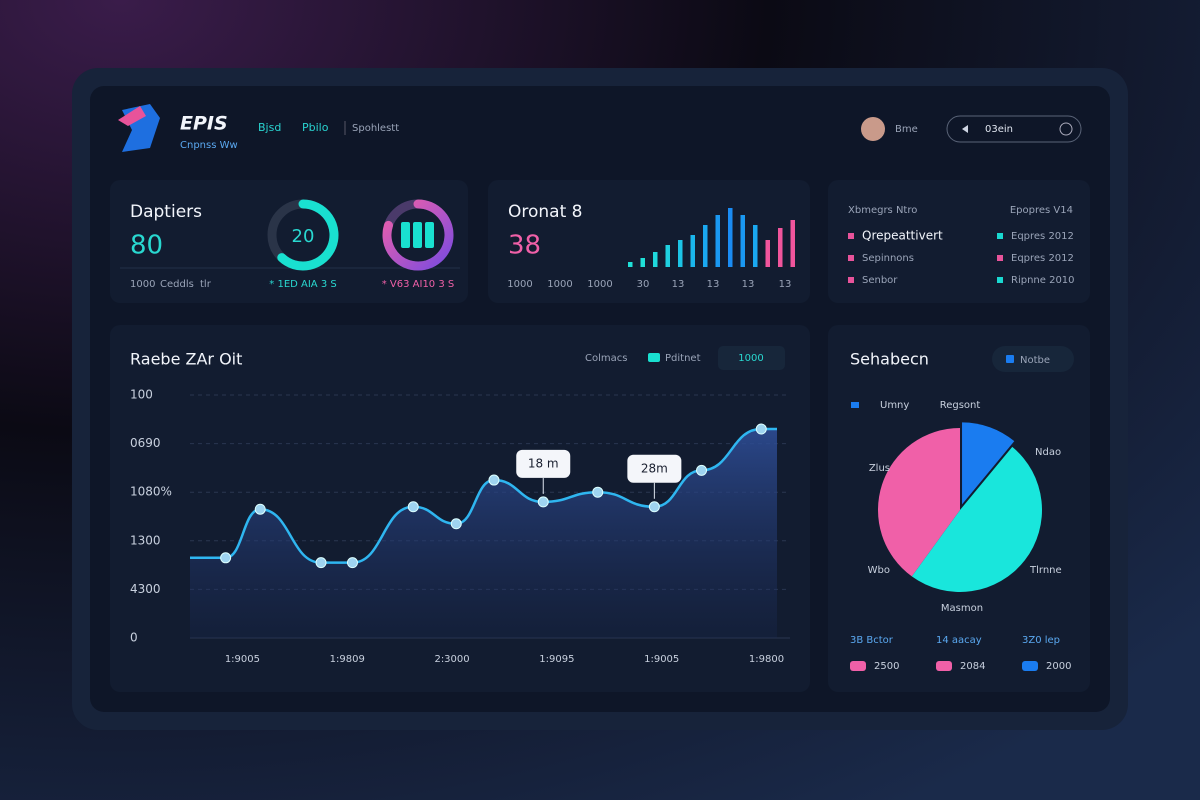 This screenshot has height=800, width=1200. Describe the element at coordinates (855, 405) in the screenshot. I see `pie-label-swatch` at that location.